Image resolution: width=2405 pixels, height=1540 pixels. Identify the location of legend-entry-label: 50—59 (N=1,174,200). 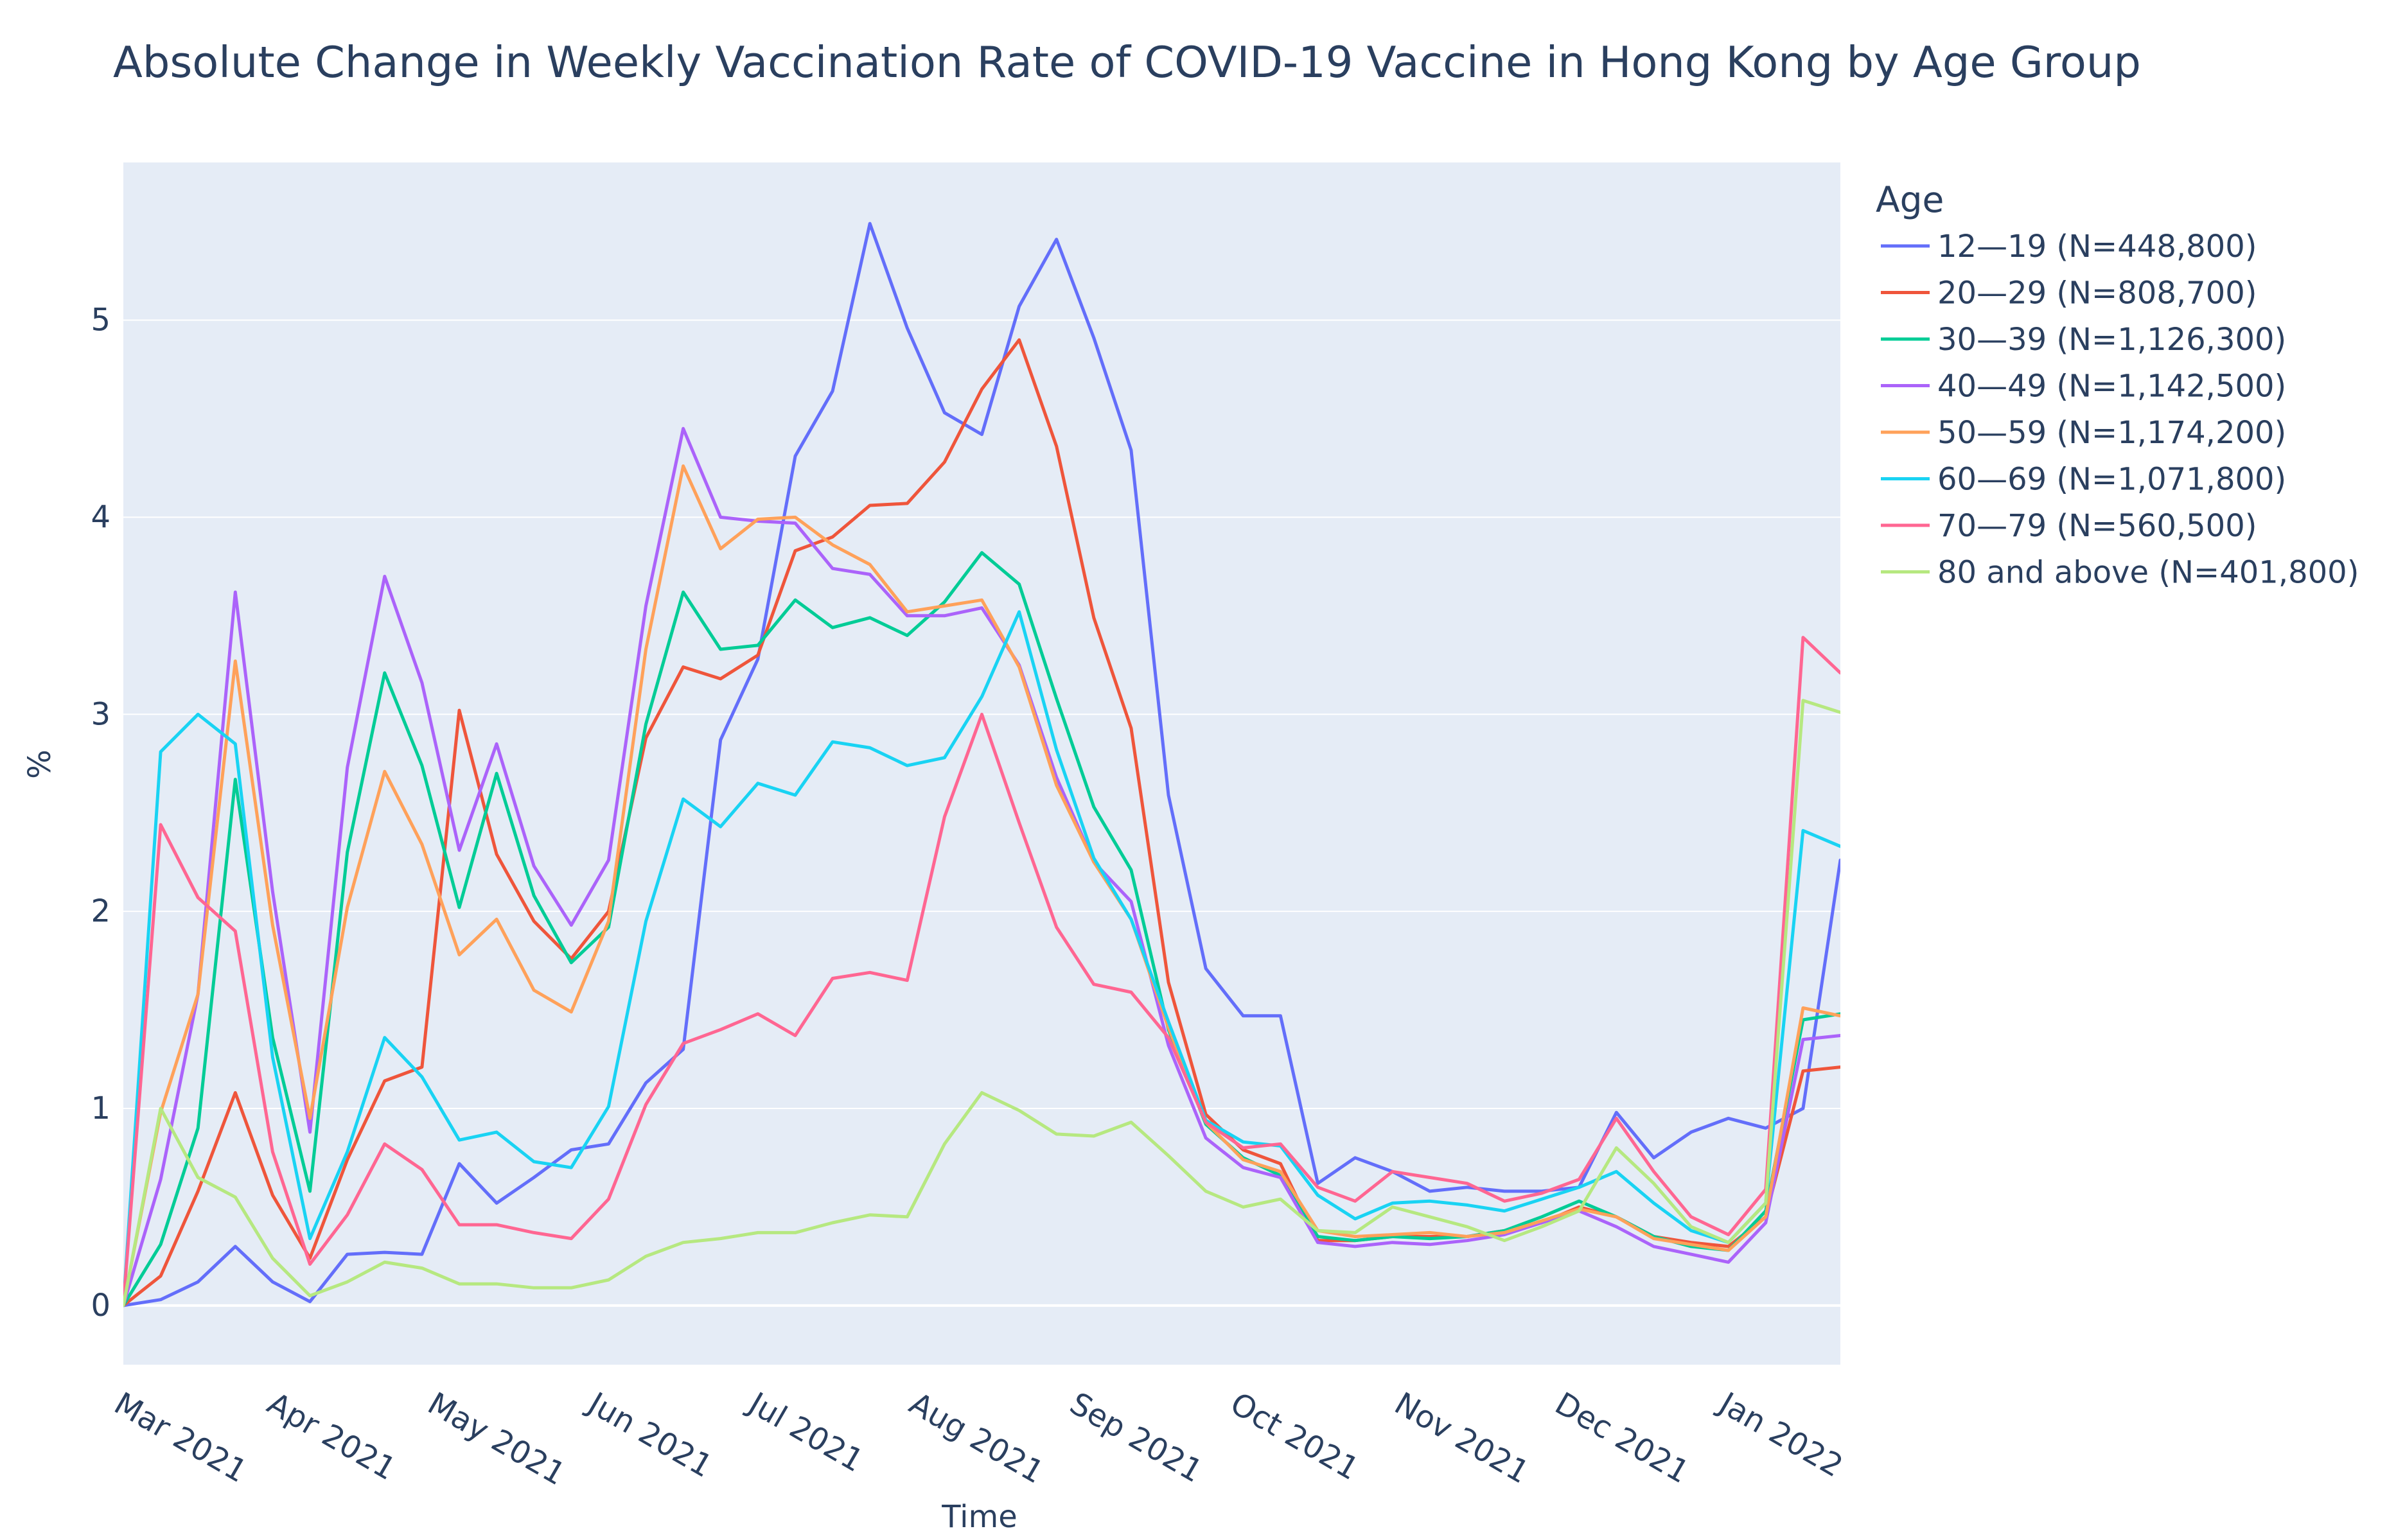
(2111, 433).